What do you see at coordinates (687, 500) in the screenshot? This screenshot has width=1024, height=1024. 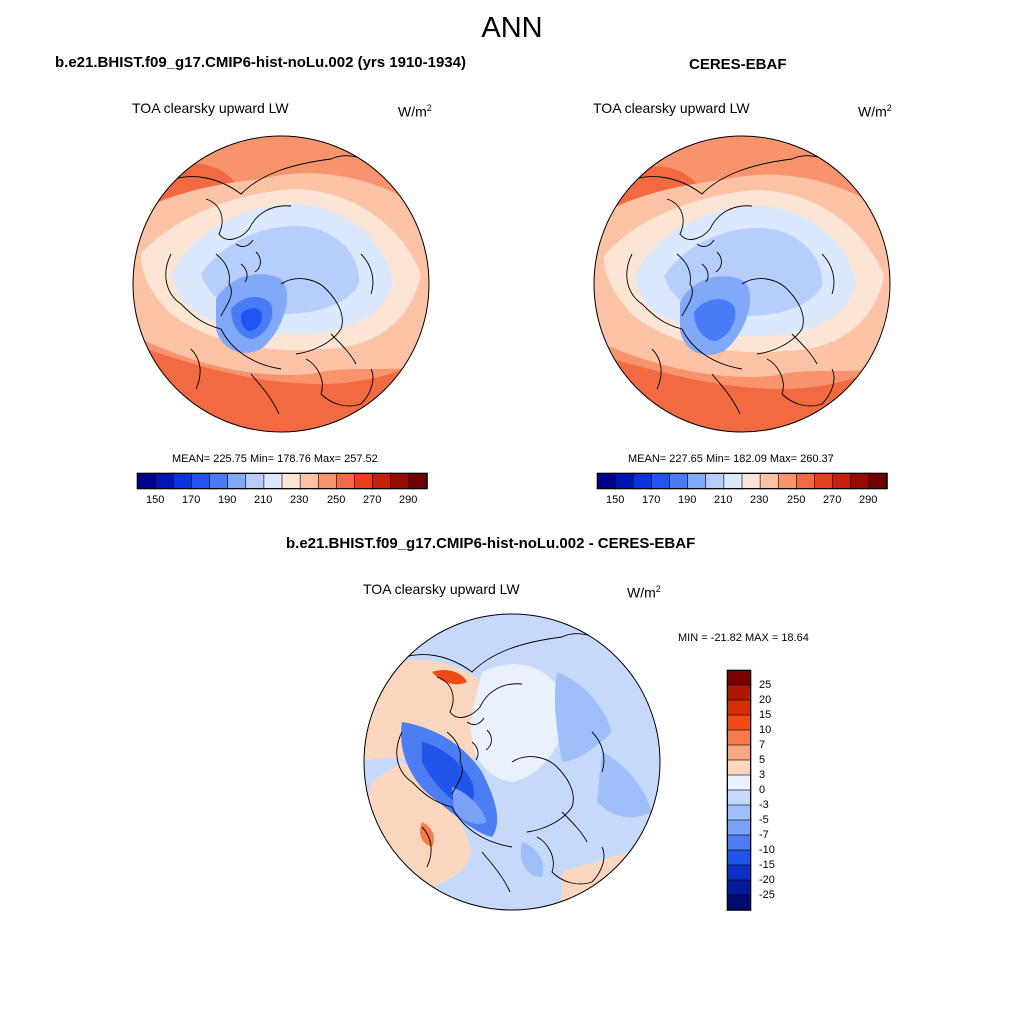 I see `obs-cbar-tick: 190` at bounding box center [687, 500].